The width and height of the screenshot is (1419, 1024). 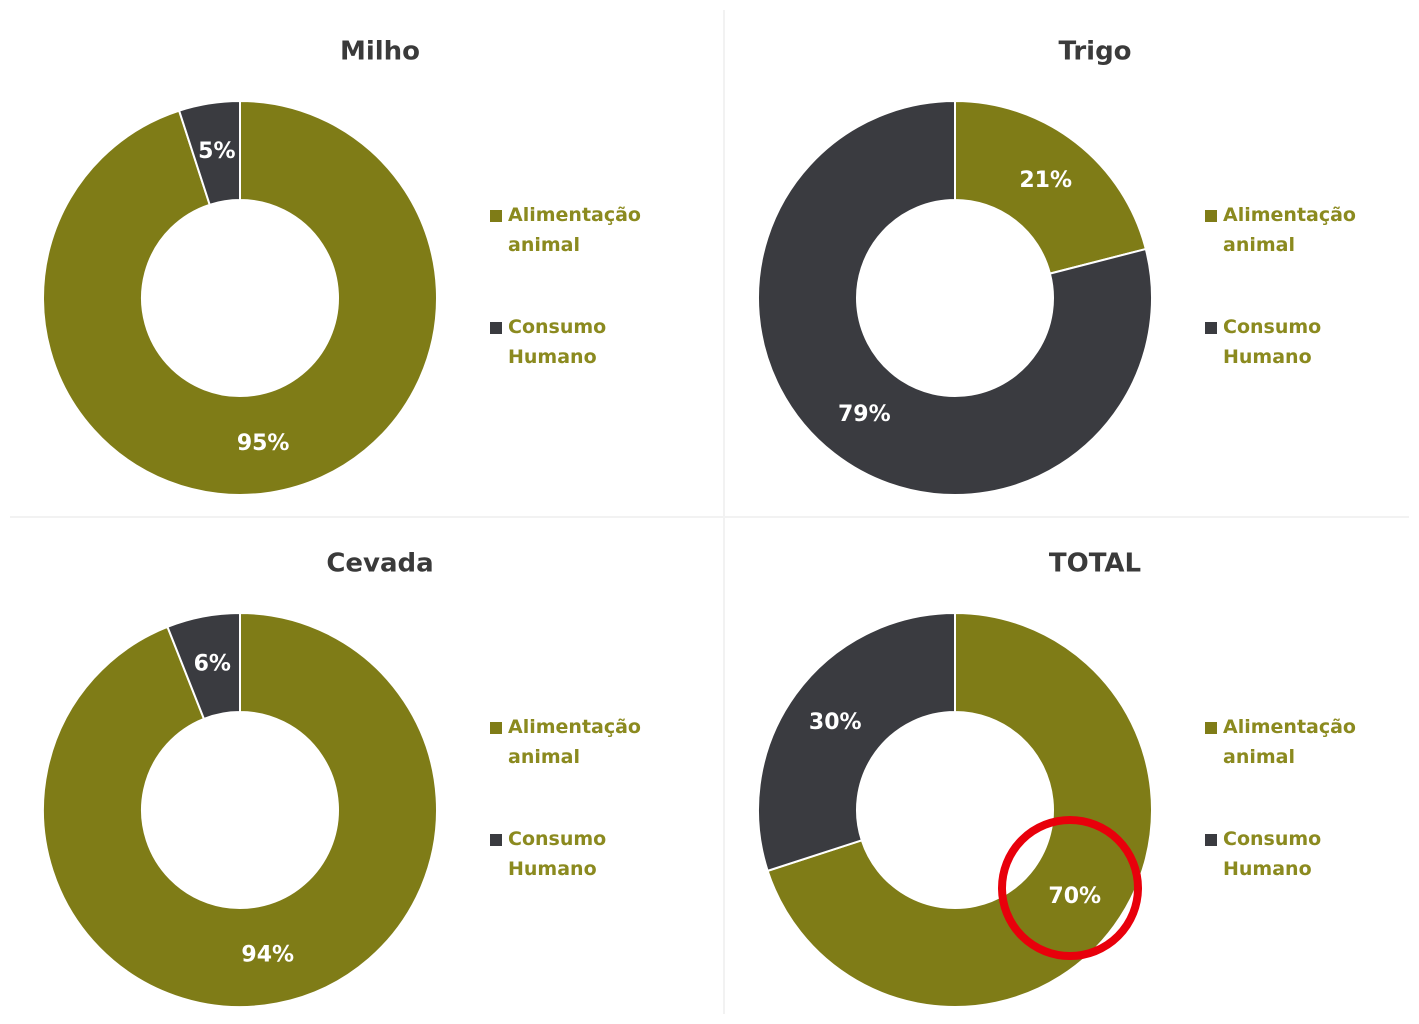 I want to click on chart-title: Trigo, so click(x=1094, y=52).